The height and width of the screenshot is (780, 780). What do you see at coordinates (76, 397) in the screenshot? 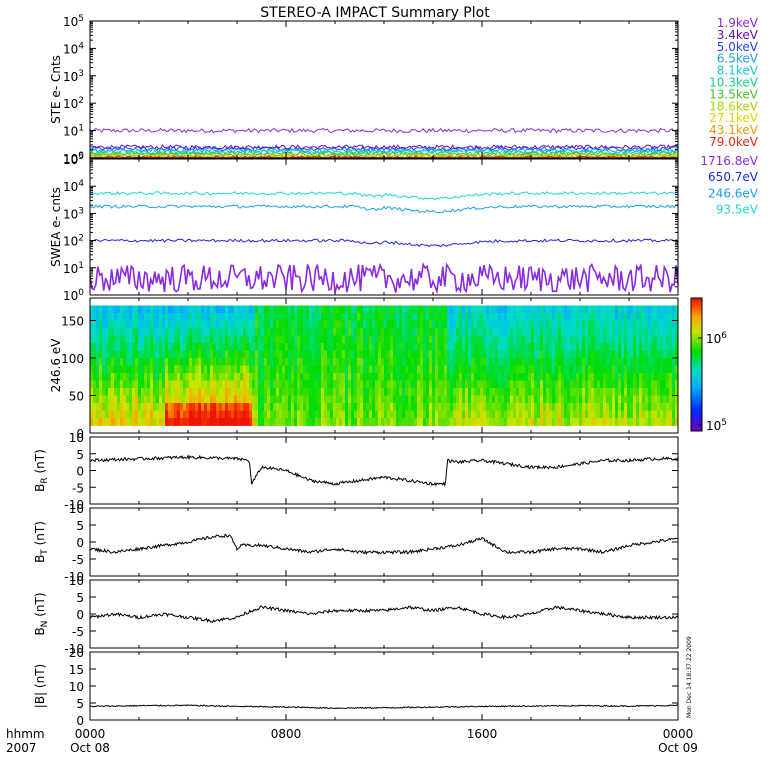
I see `y-tick-label: 50` at bounding box center [76, 397].